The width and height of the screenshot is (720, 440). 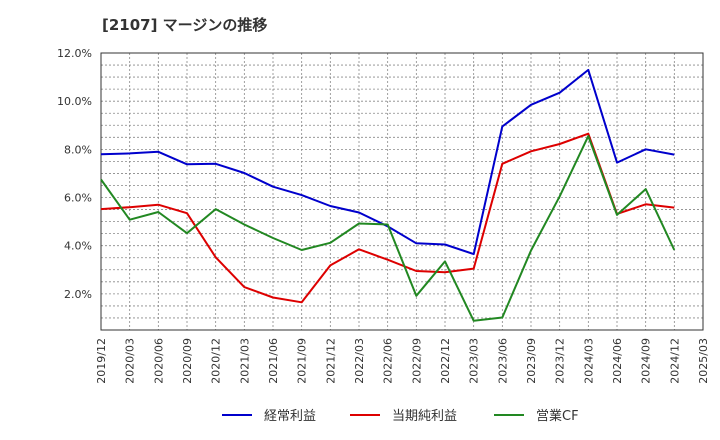 What do you see at coordinates (216, 361) in the screenshot?
I see `x-tick-label: 2020/12` at bounding box center [216, 361].